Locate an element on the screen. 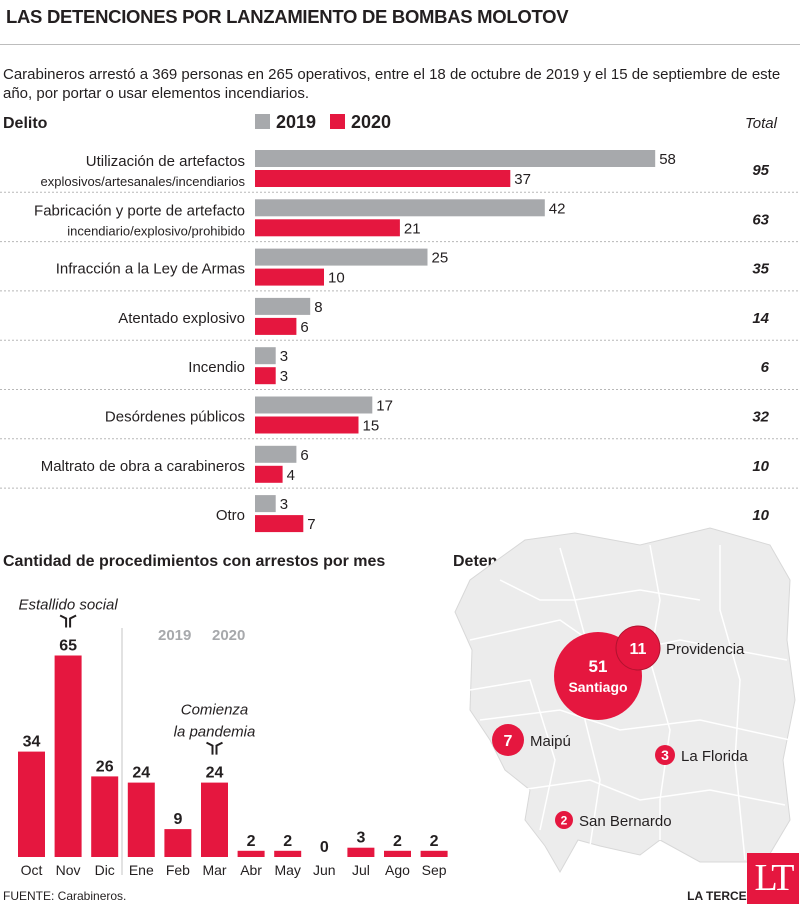 The image size is (800, 904). bar-value-2020: 10 is located at coordinates (336, 278).